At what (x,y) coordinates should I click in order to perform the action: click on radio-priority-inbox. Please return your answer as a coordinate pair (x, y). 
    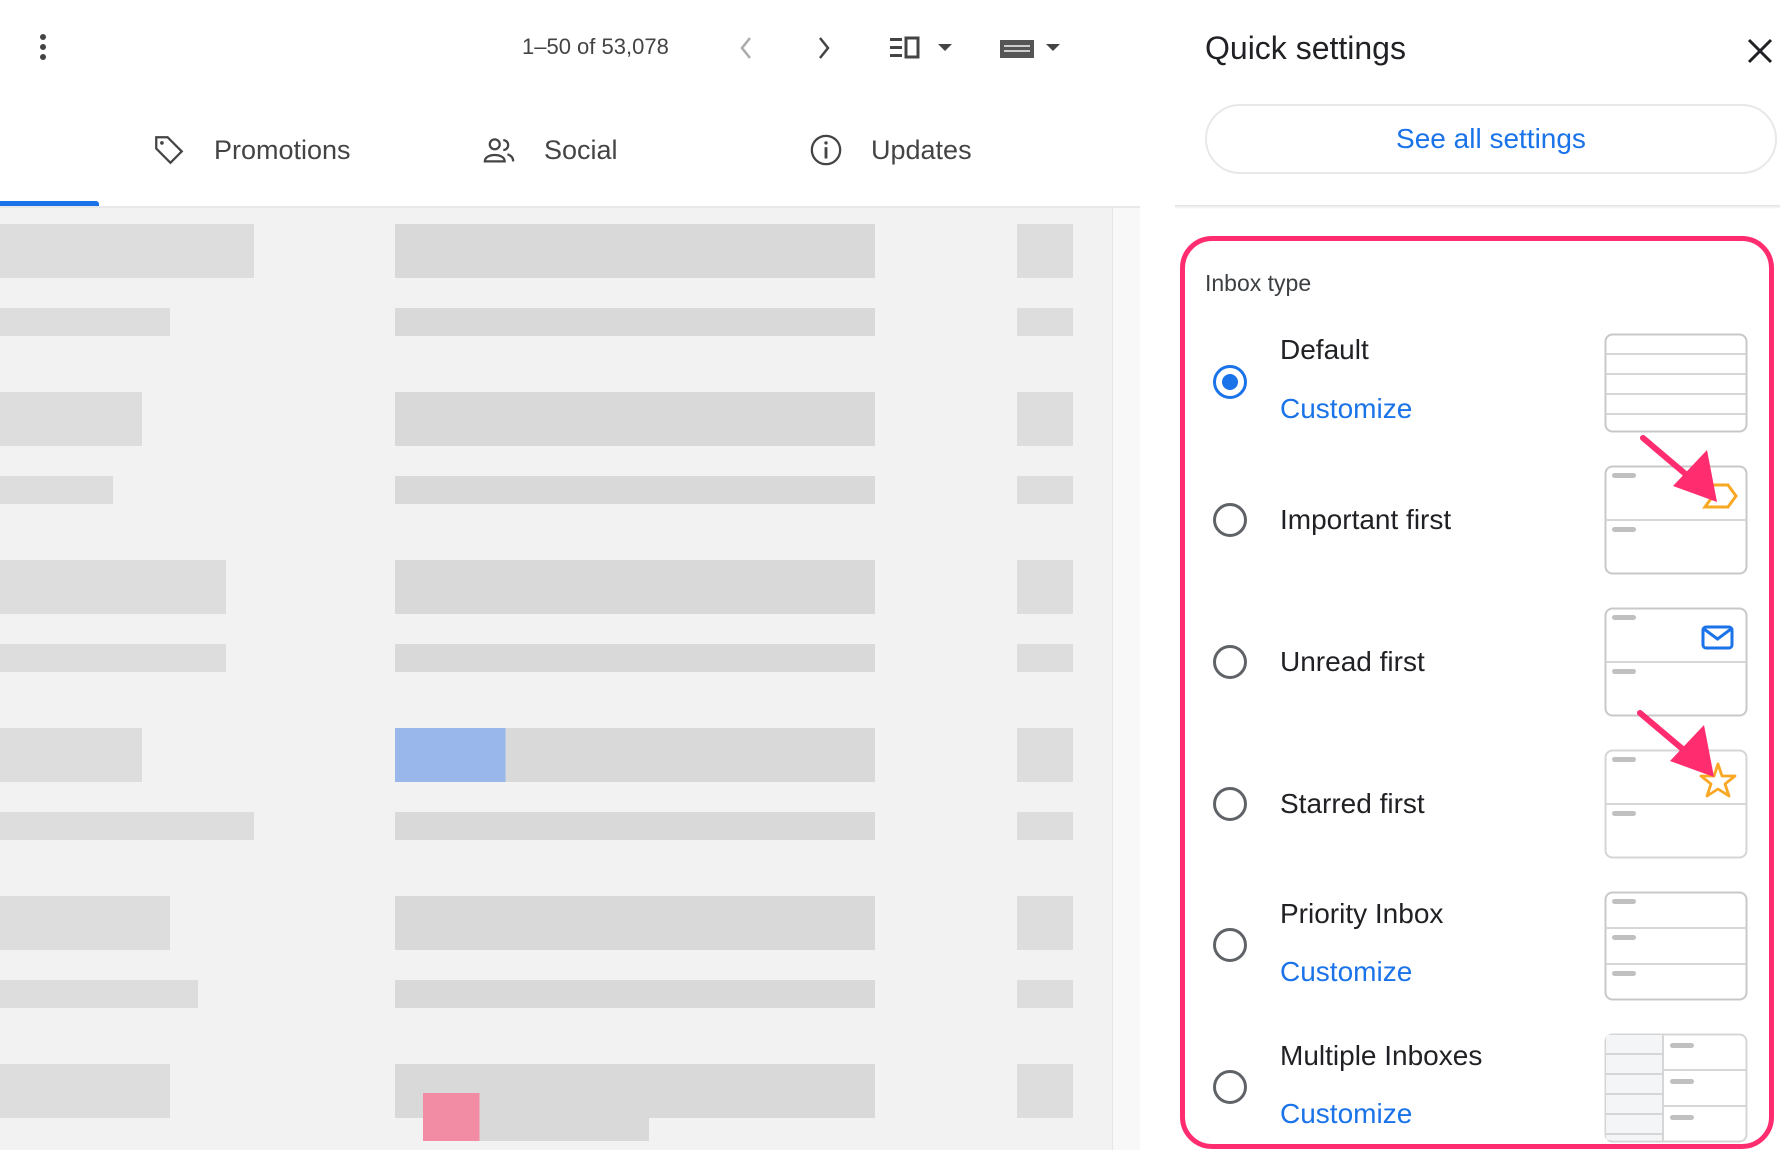
    Looking at the image, I should click on (1230, 945).